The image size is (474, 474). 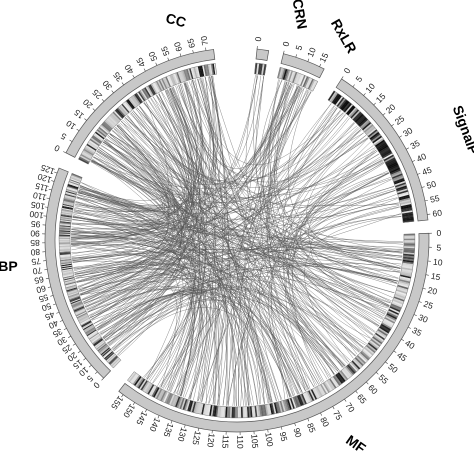 I want to click on link-cc-bp, so click(x=123, y=175).